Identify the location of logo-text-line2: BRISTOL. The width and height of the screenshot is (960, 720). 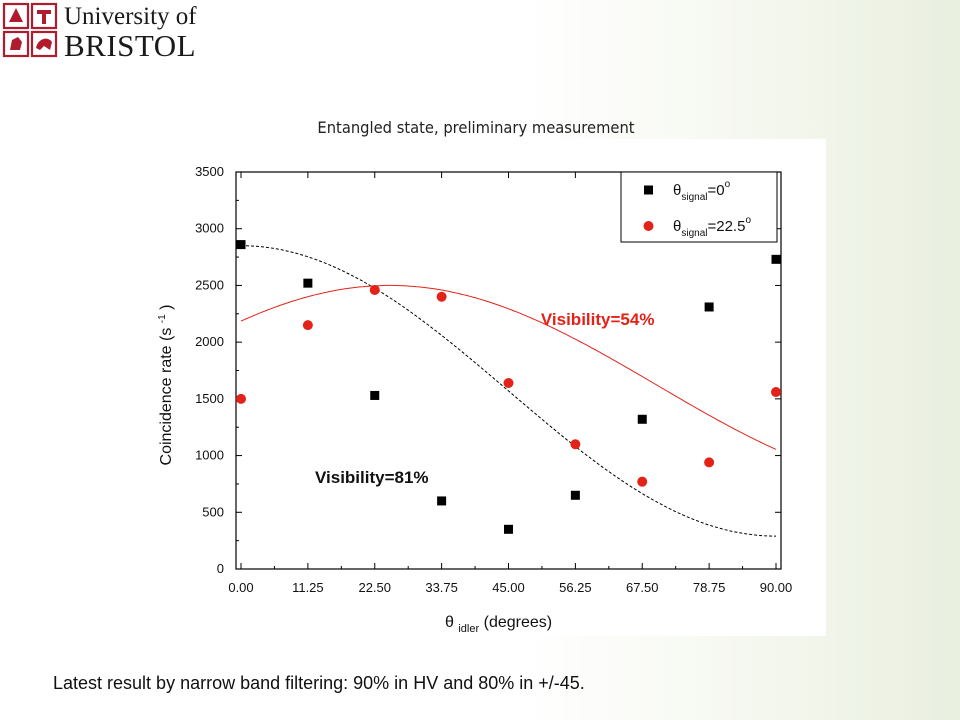
(130, 45).